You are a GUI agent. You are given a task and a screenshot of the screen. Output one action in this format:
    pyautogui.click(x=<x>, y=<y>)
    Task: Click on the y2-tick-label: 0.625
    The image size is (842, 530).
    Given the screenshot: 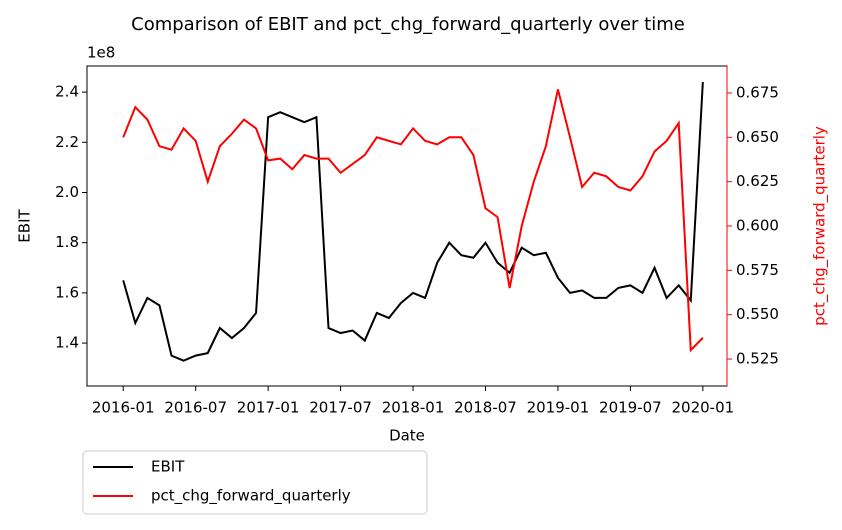 What is the action you would take?
    pyautogui.click(x=757, y=181)
    